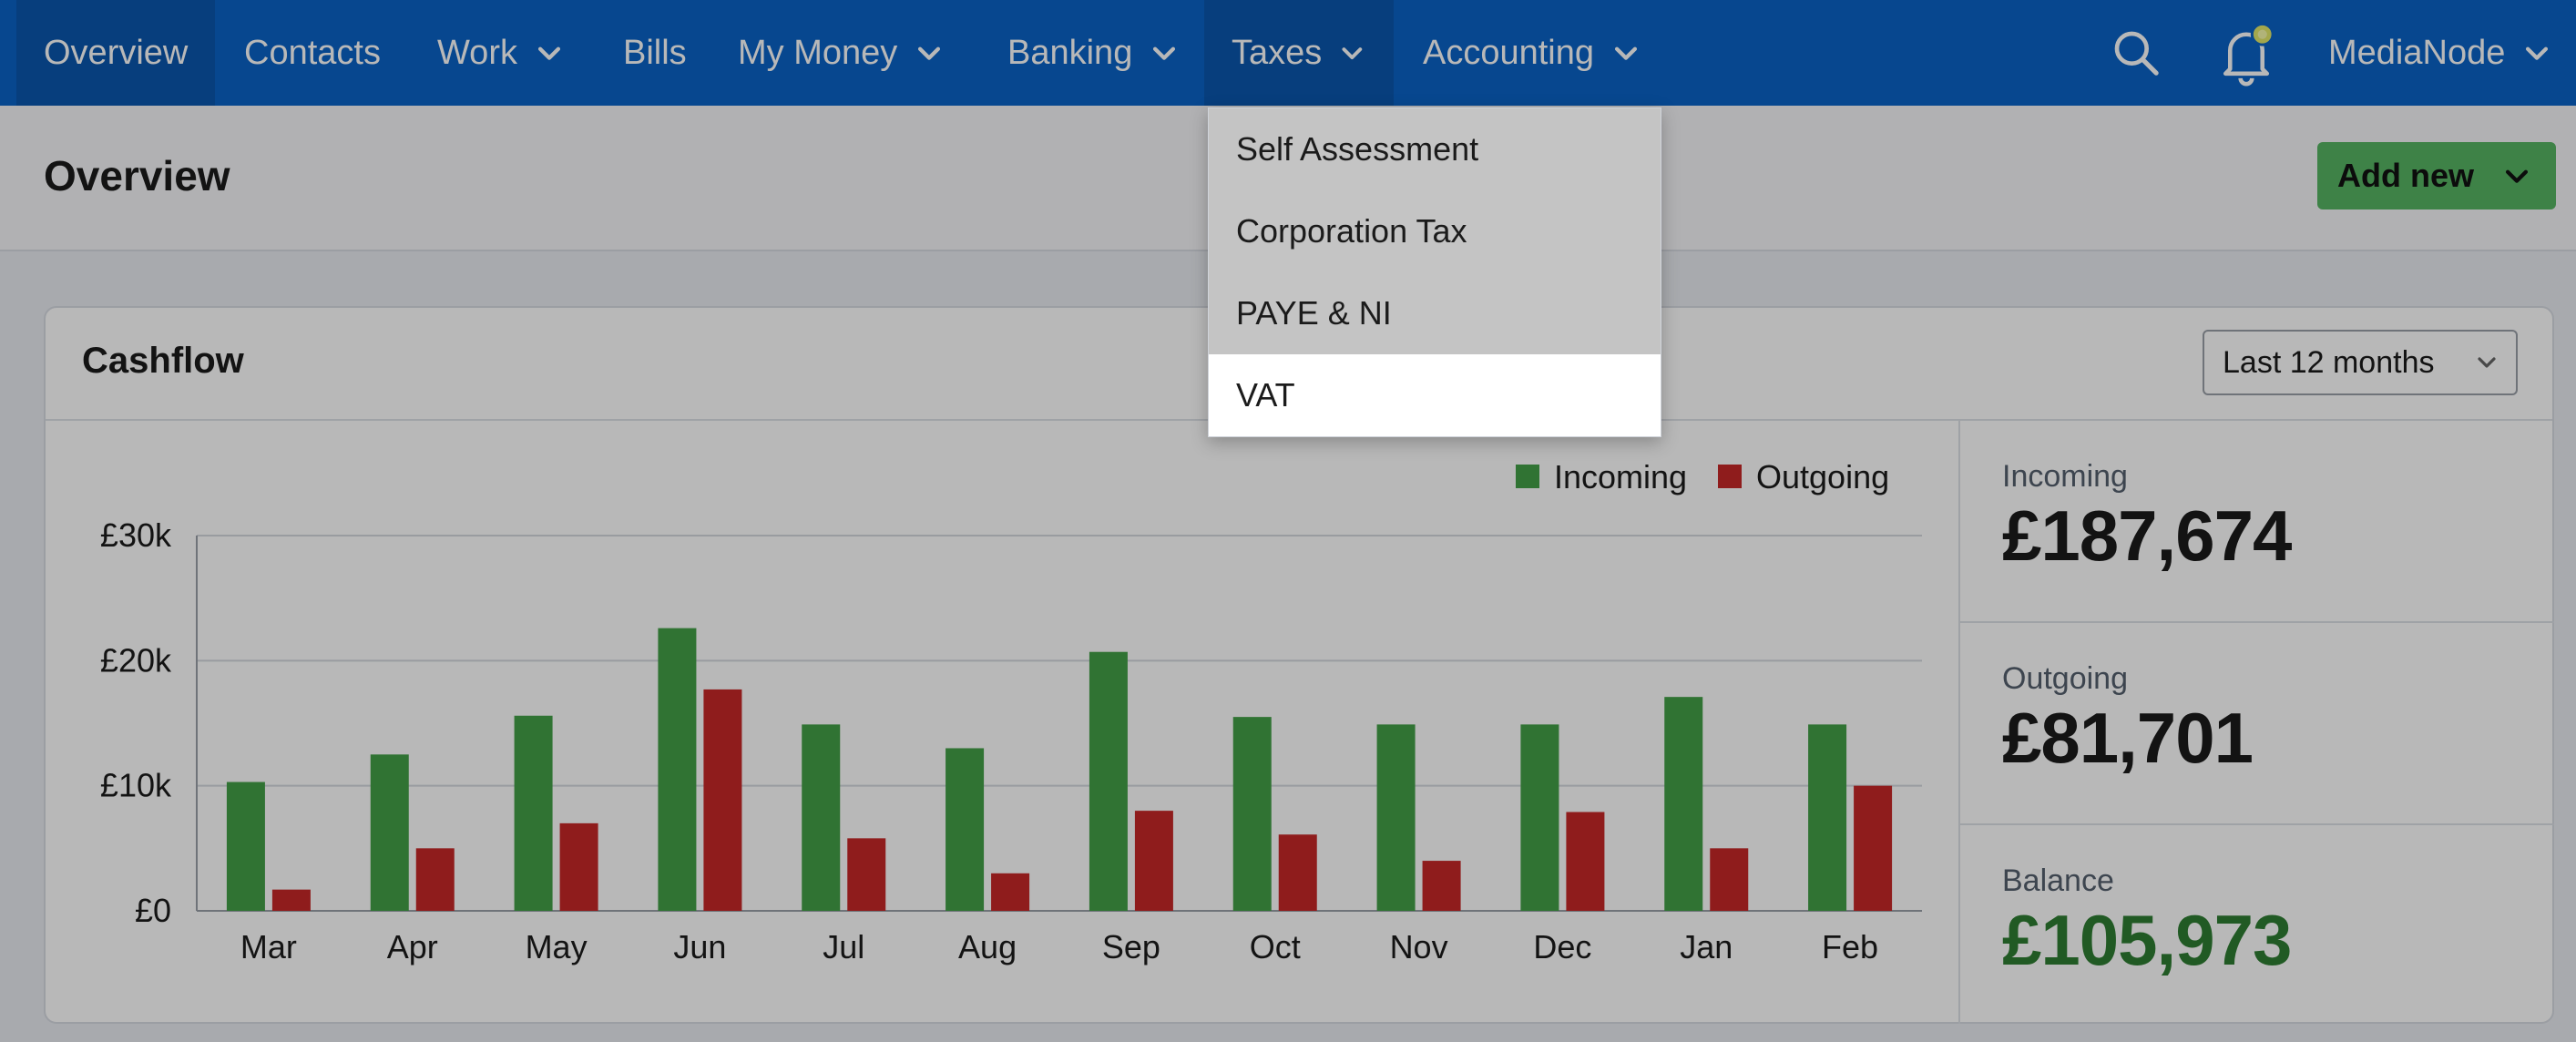 This screenshot has width=2576, height=1042. I want to click on menu-item-corporation-tax: Corporation Tax, so click(1435, 231).